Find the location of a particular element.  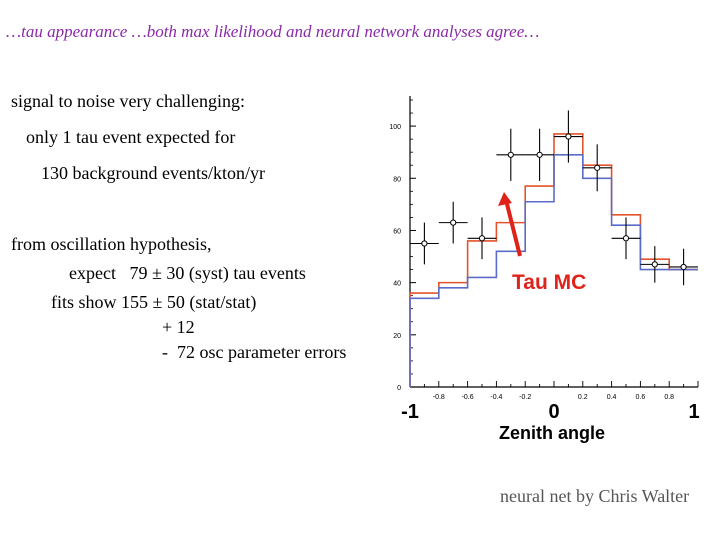

annotation-layer: Tau MC is located at coordinates (542, 243).